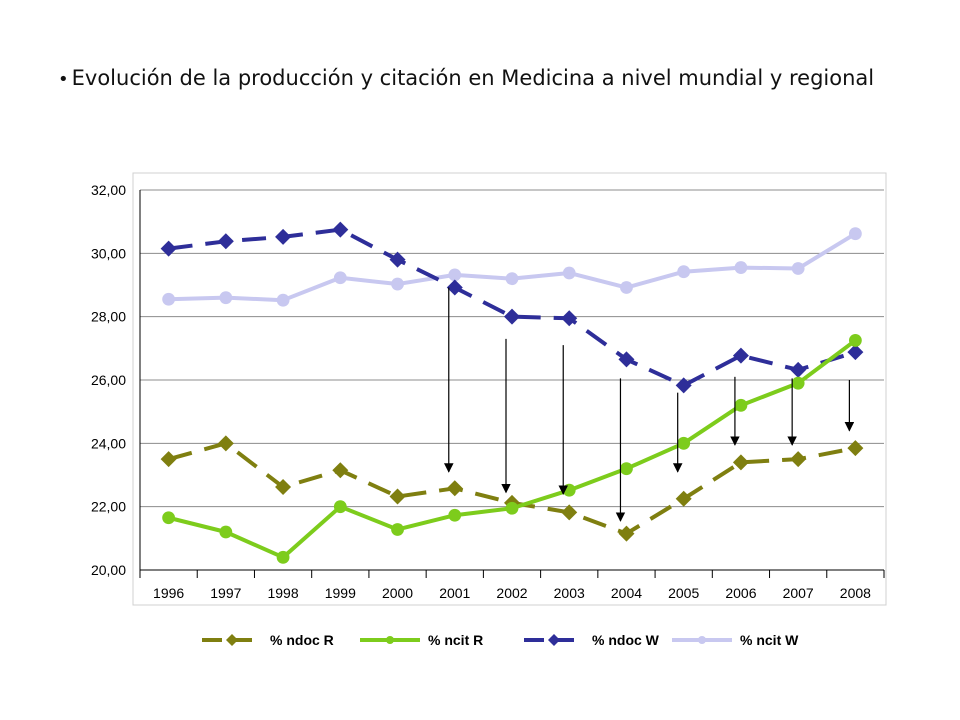  What do you see at coordinates (735, 640) in the screenshot?
I see `legend-entry: % ncit W` at bounding box center [735, 640].